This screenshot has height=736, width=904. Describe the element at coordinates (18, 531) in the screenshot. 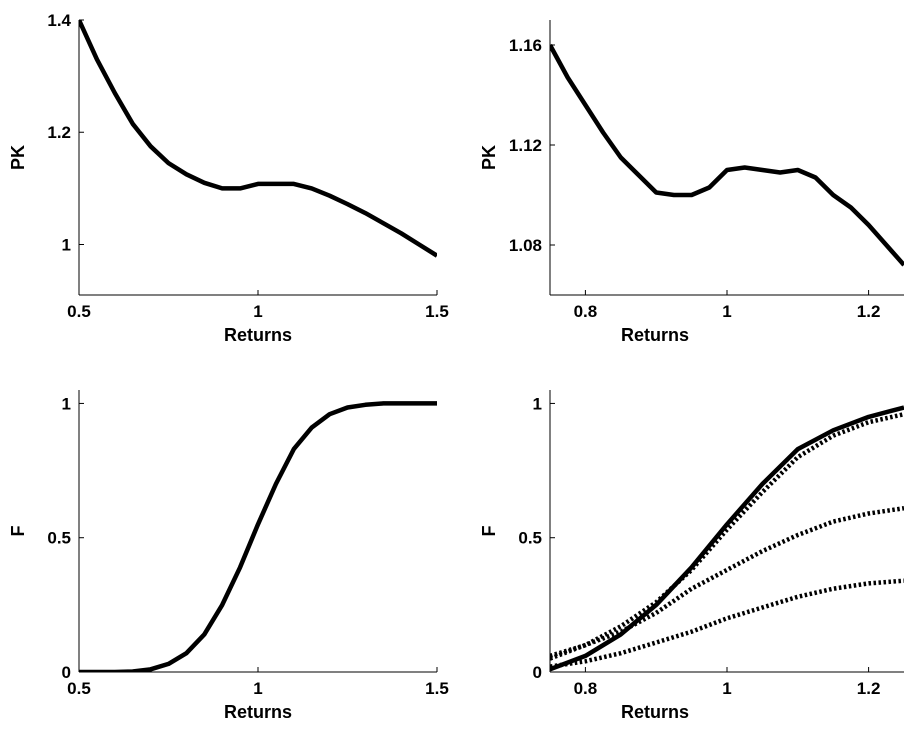

I see `y-axis-label-2: F` at that location.